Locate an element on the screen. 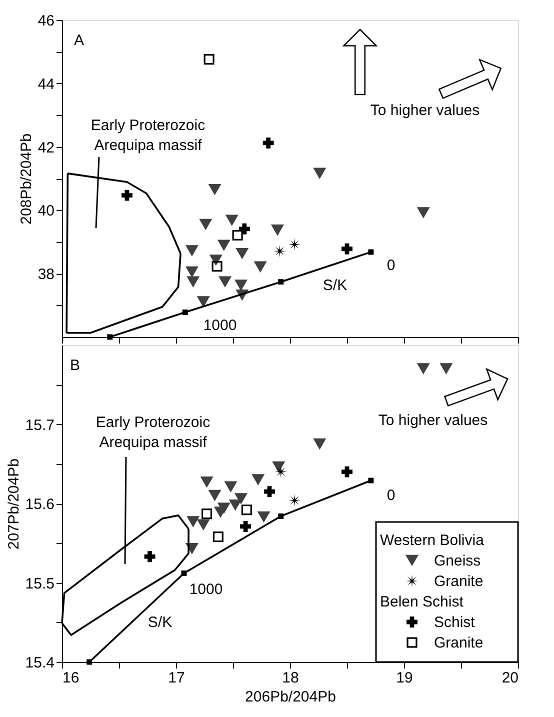 Image resolution: width=554 pixels, height=717 pixels. annotation: Western Bolivia is located at coordinates (432, 540).